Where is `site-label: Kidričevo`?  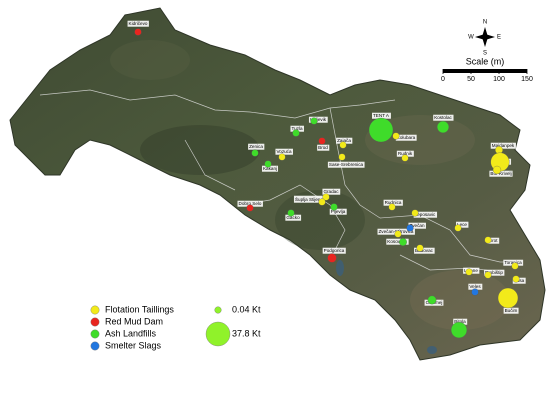
site-label: Kidričevo is located at coordinates (138, 23).